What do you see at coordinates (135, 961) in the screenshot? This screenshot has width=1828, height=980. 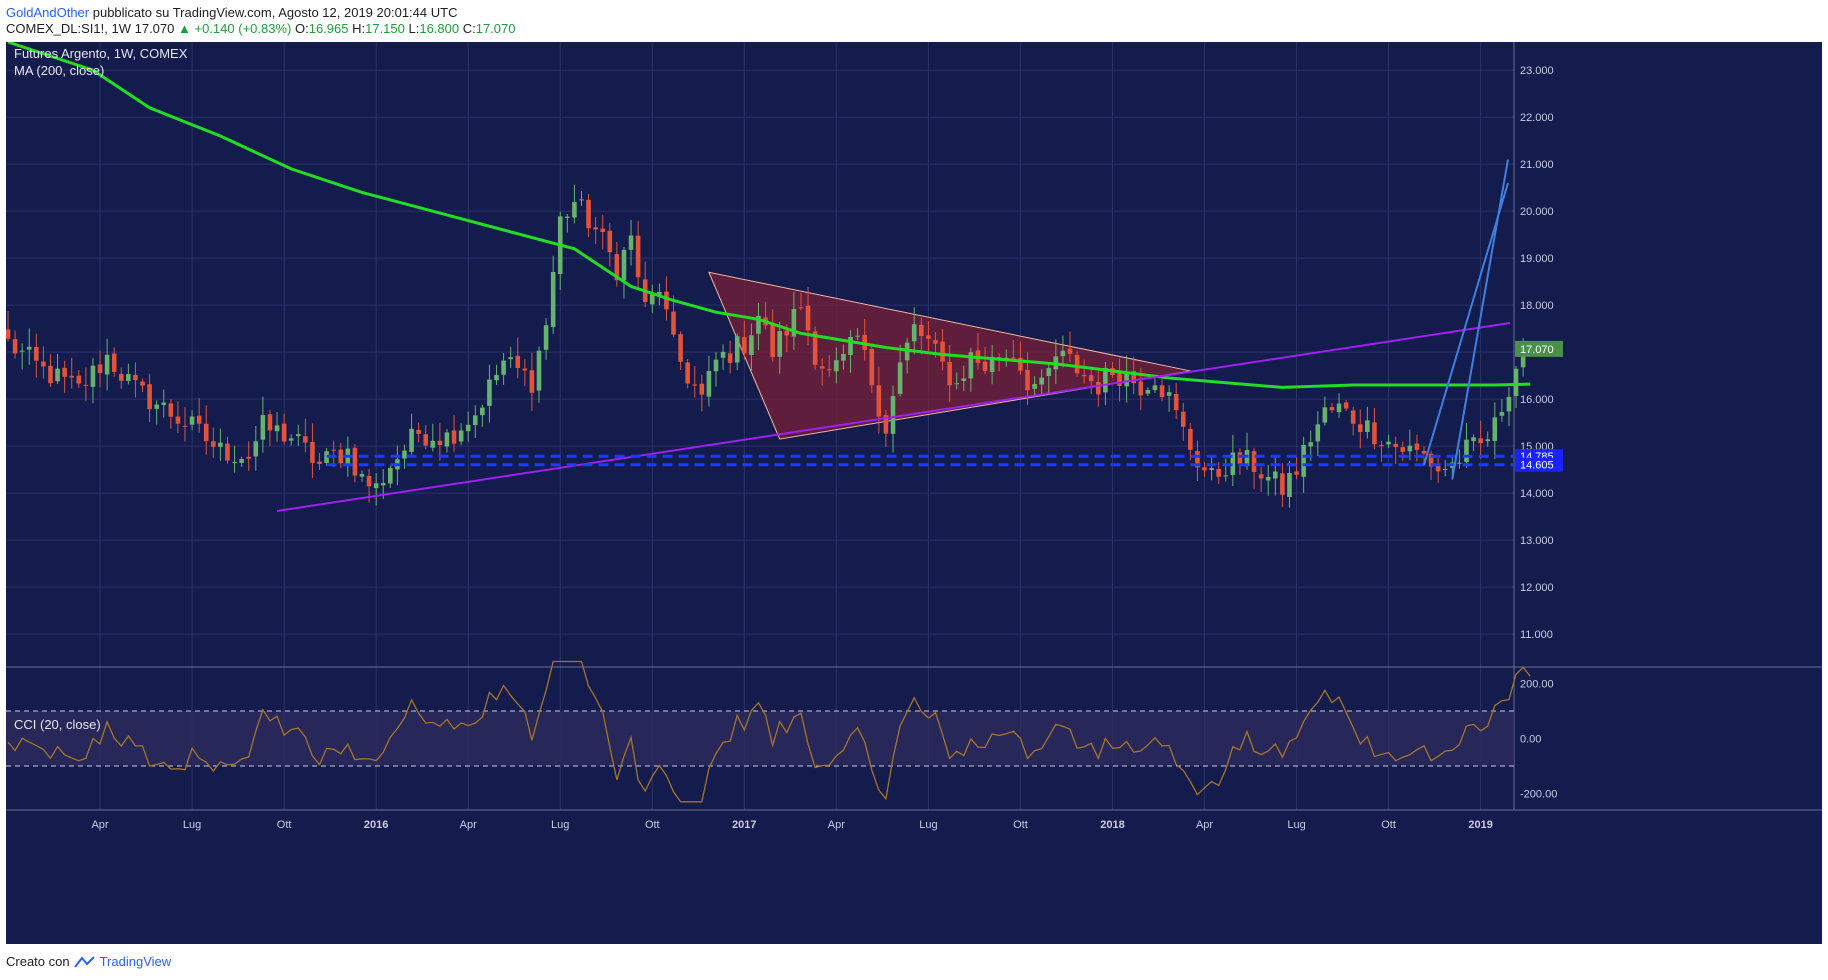 I see `tradingview-brand-link: TradingView` at bounding box center [135, 961].